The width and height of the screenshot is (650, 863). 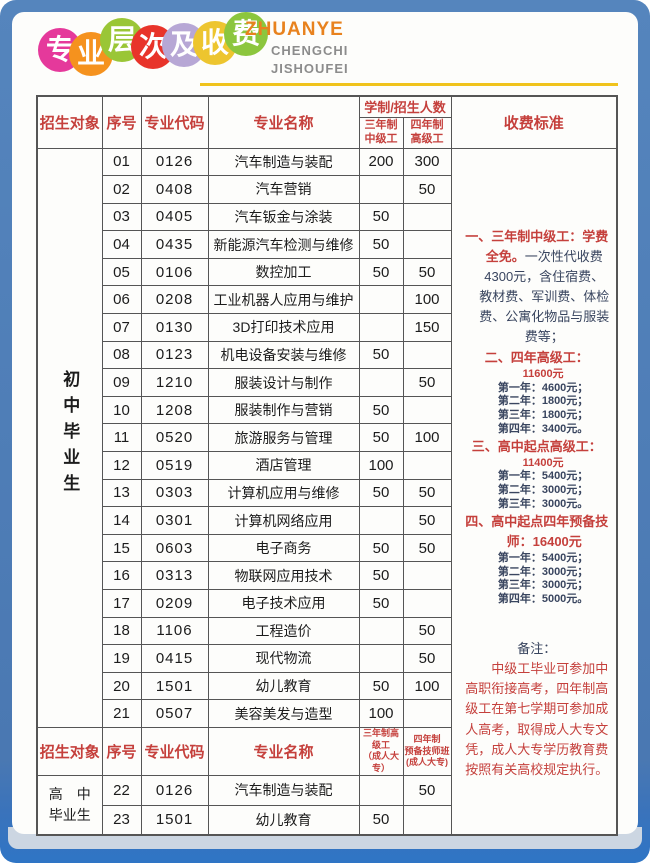 What do you see at coordinates (405, 106) in the screenshot?
I see `col-header-schooling: 学制/招生人数` at bounding box center [405, 106].